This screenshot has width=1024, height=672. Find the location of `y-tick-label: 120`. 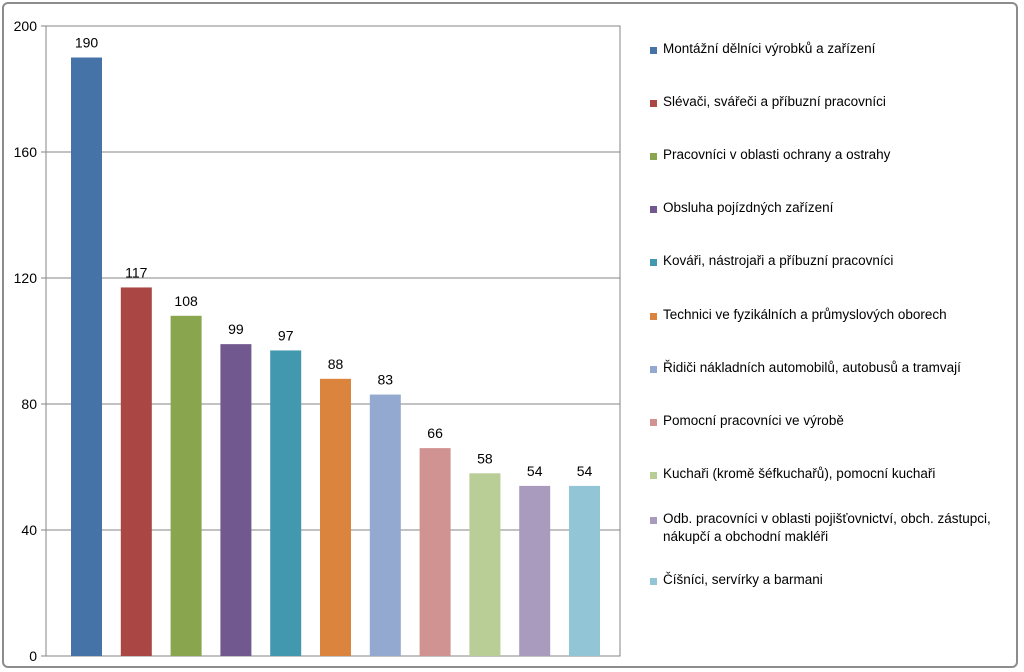

y-tick-label: 120 is located at coordinates (26, 278).